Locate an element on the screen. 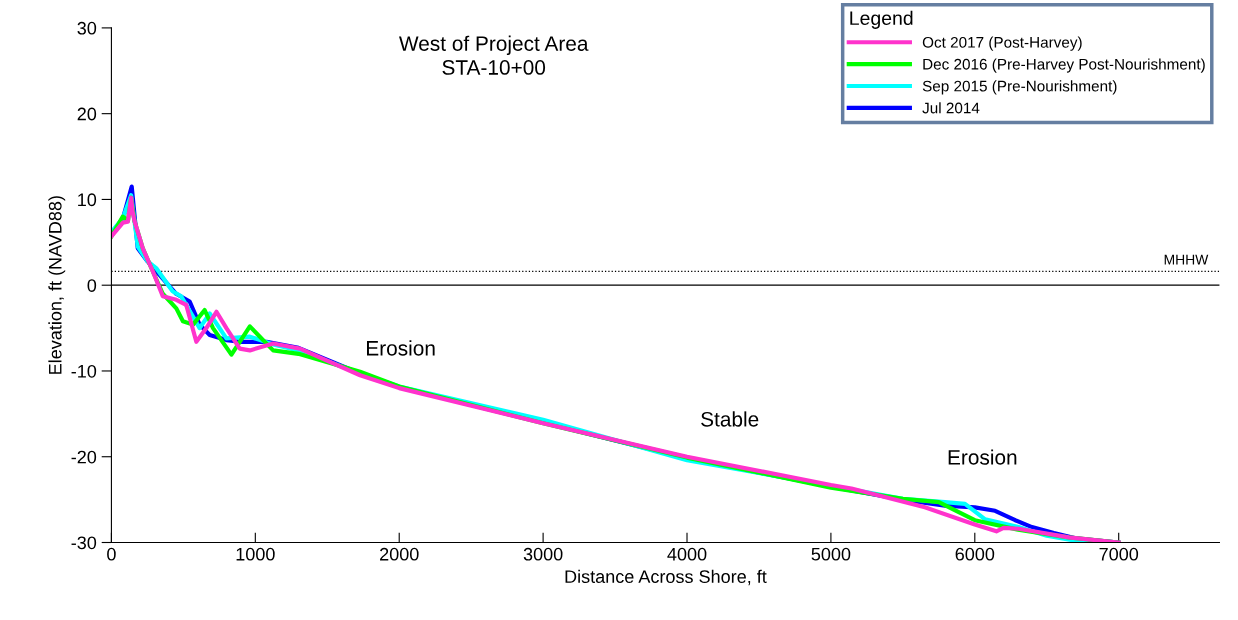 The height and width of the screenshot is (620, 1238). x-tick-label: 2000 is located at coordinates (399, 554).